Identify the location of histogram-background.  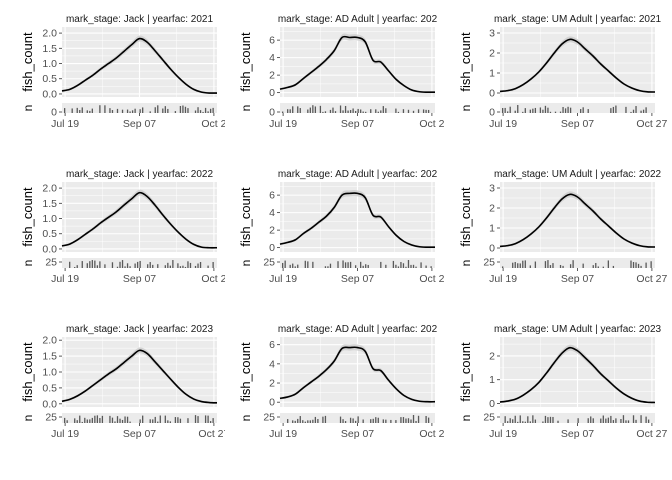
(577, 108).